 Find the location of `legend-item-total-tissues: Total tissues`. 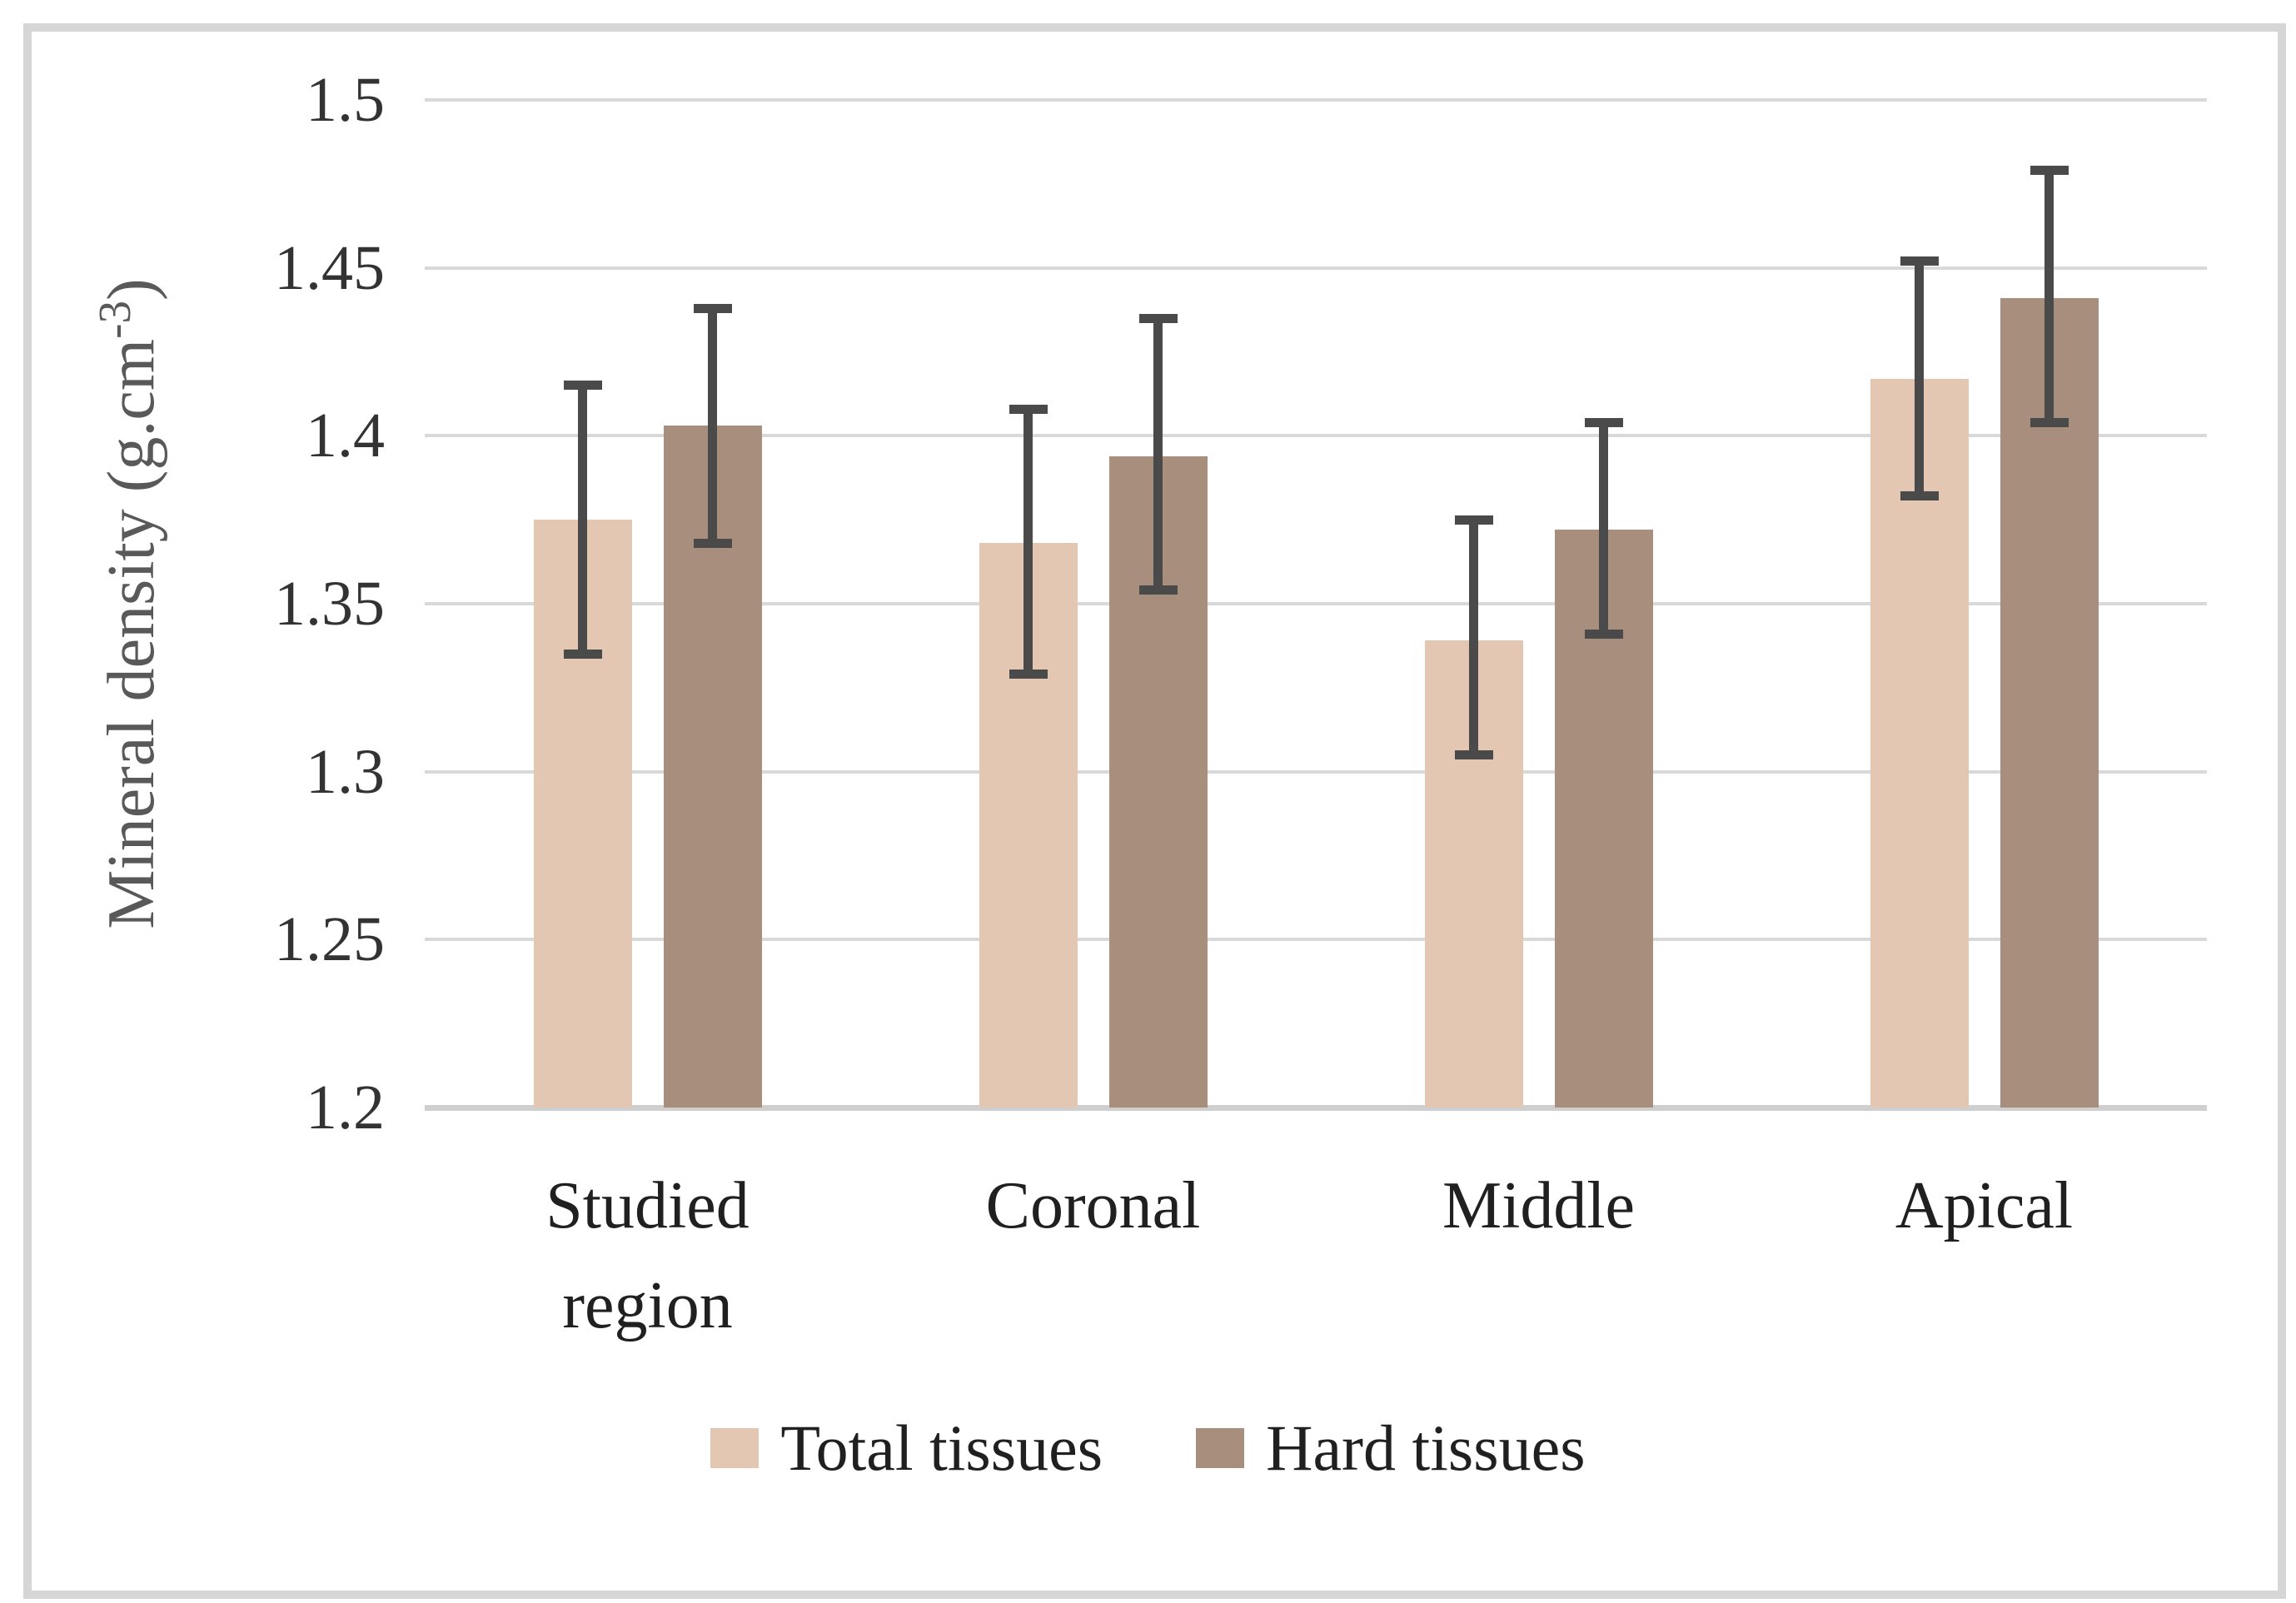

legend-item-total-tissues: Total tissues is located at coordinates (907, 1449).